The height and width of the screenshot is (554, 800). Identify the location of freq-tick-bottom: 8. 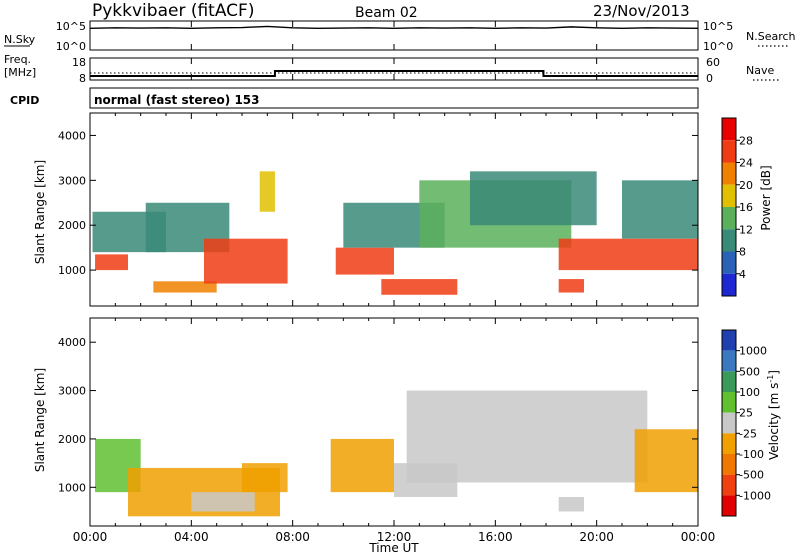
(82, 78).